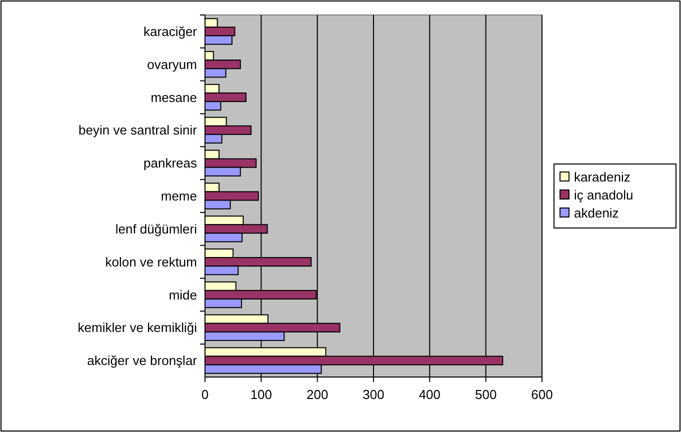  I want to click on x-tick-label: 300, so click(373, 394).